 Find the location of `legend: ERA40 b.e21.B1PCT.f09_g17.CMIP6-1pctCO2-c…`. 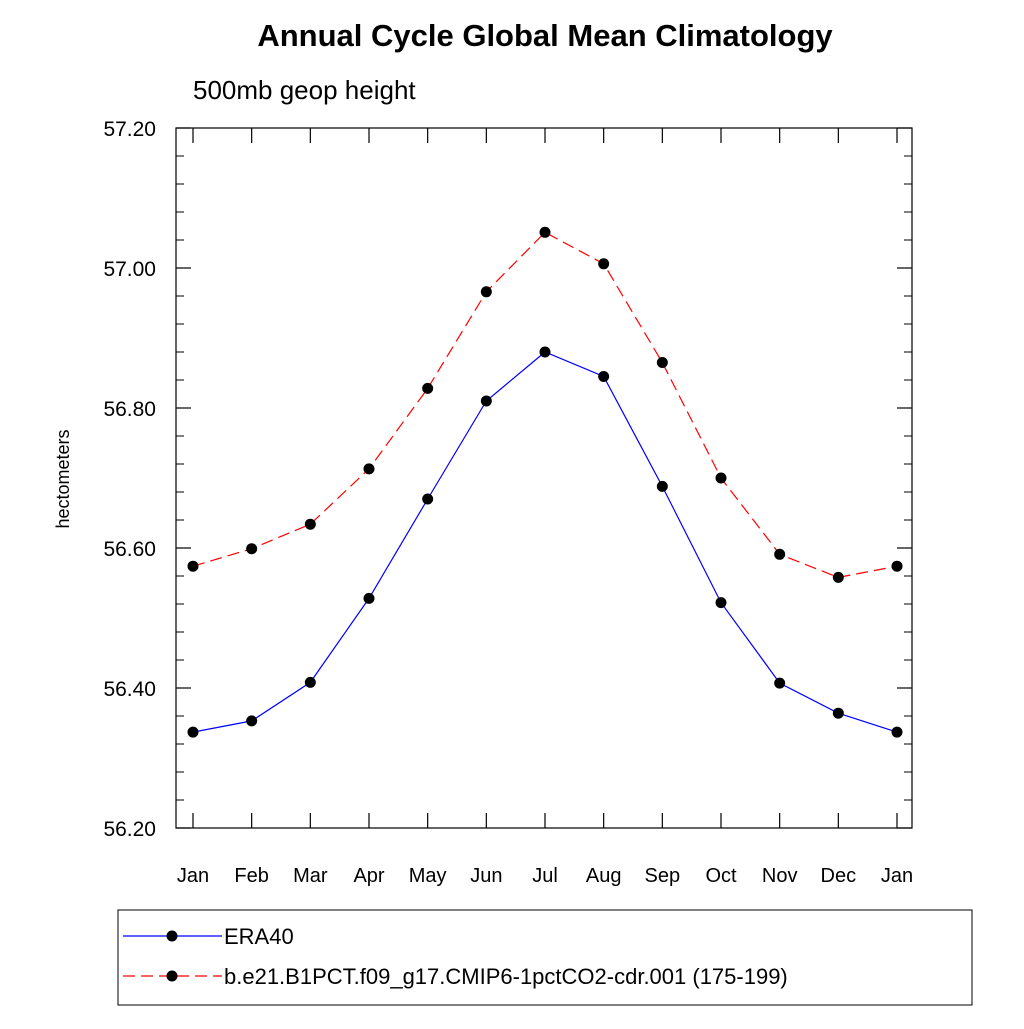

legend: ERA40 b.e21.B1PCT.f09_g17.CMIP6-1pctCO2-c… is located at coordinates (545, 957).